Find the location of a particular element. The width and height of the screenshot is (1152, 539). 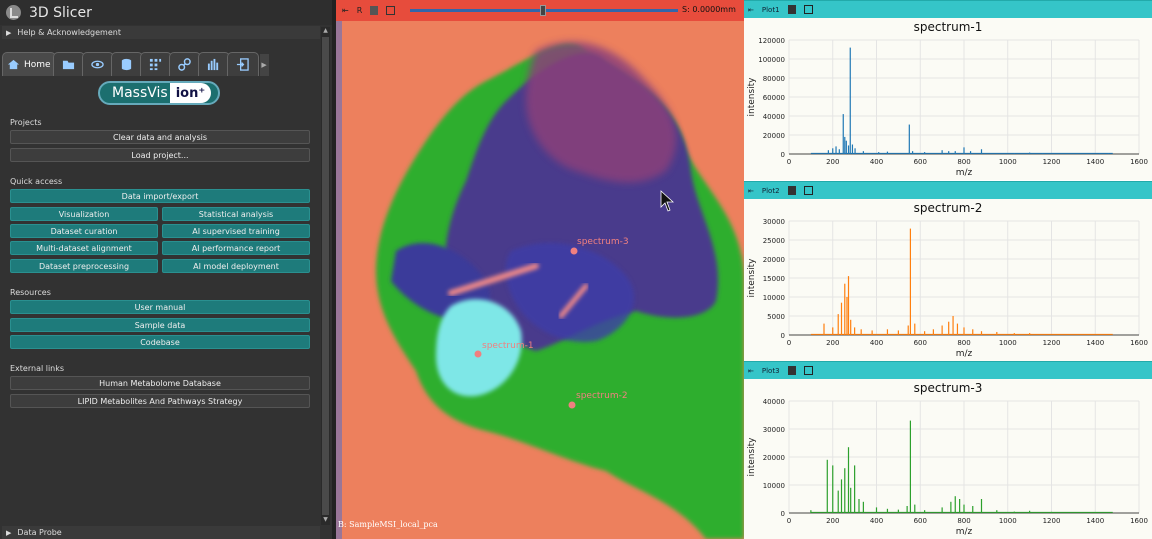

folder-icon is located at coordinates (69, 65).